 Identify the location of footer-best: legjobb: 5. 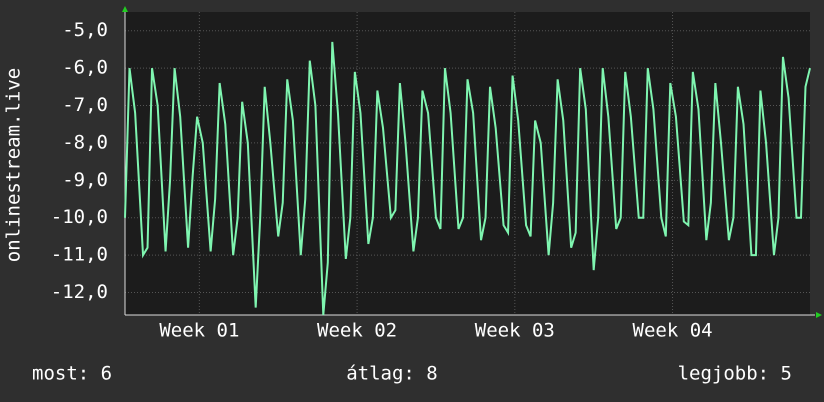
(735, 374).